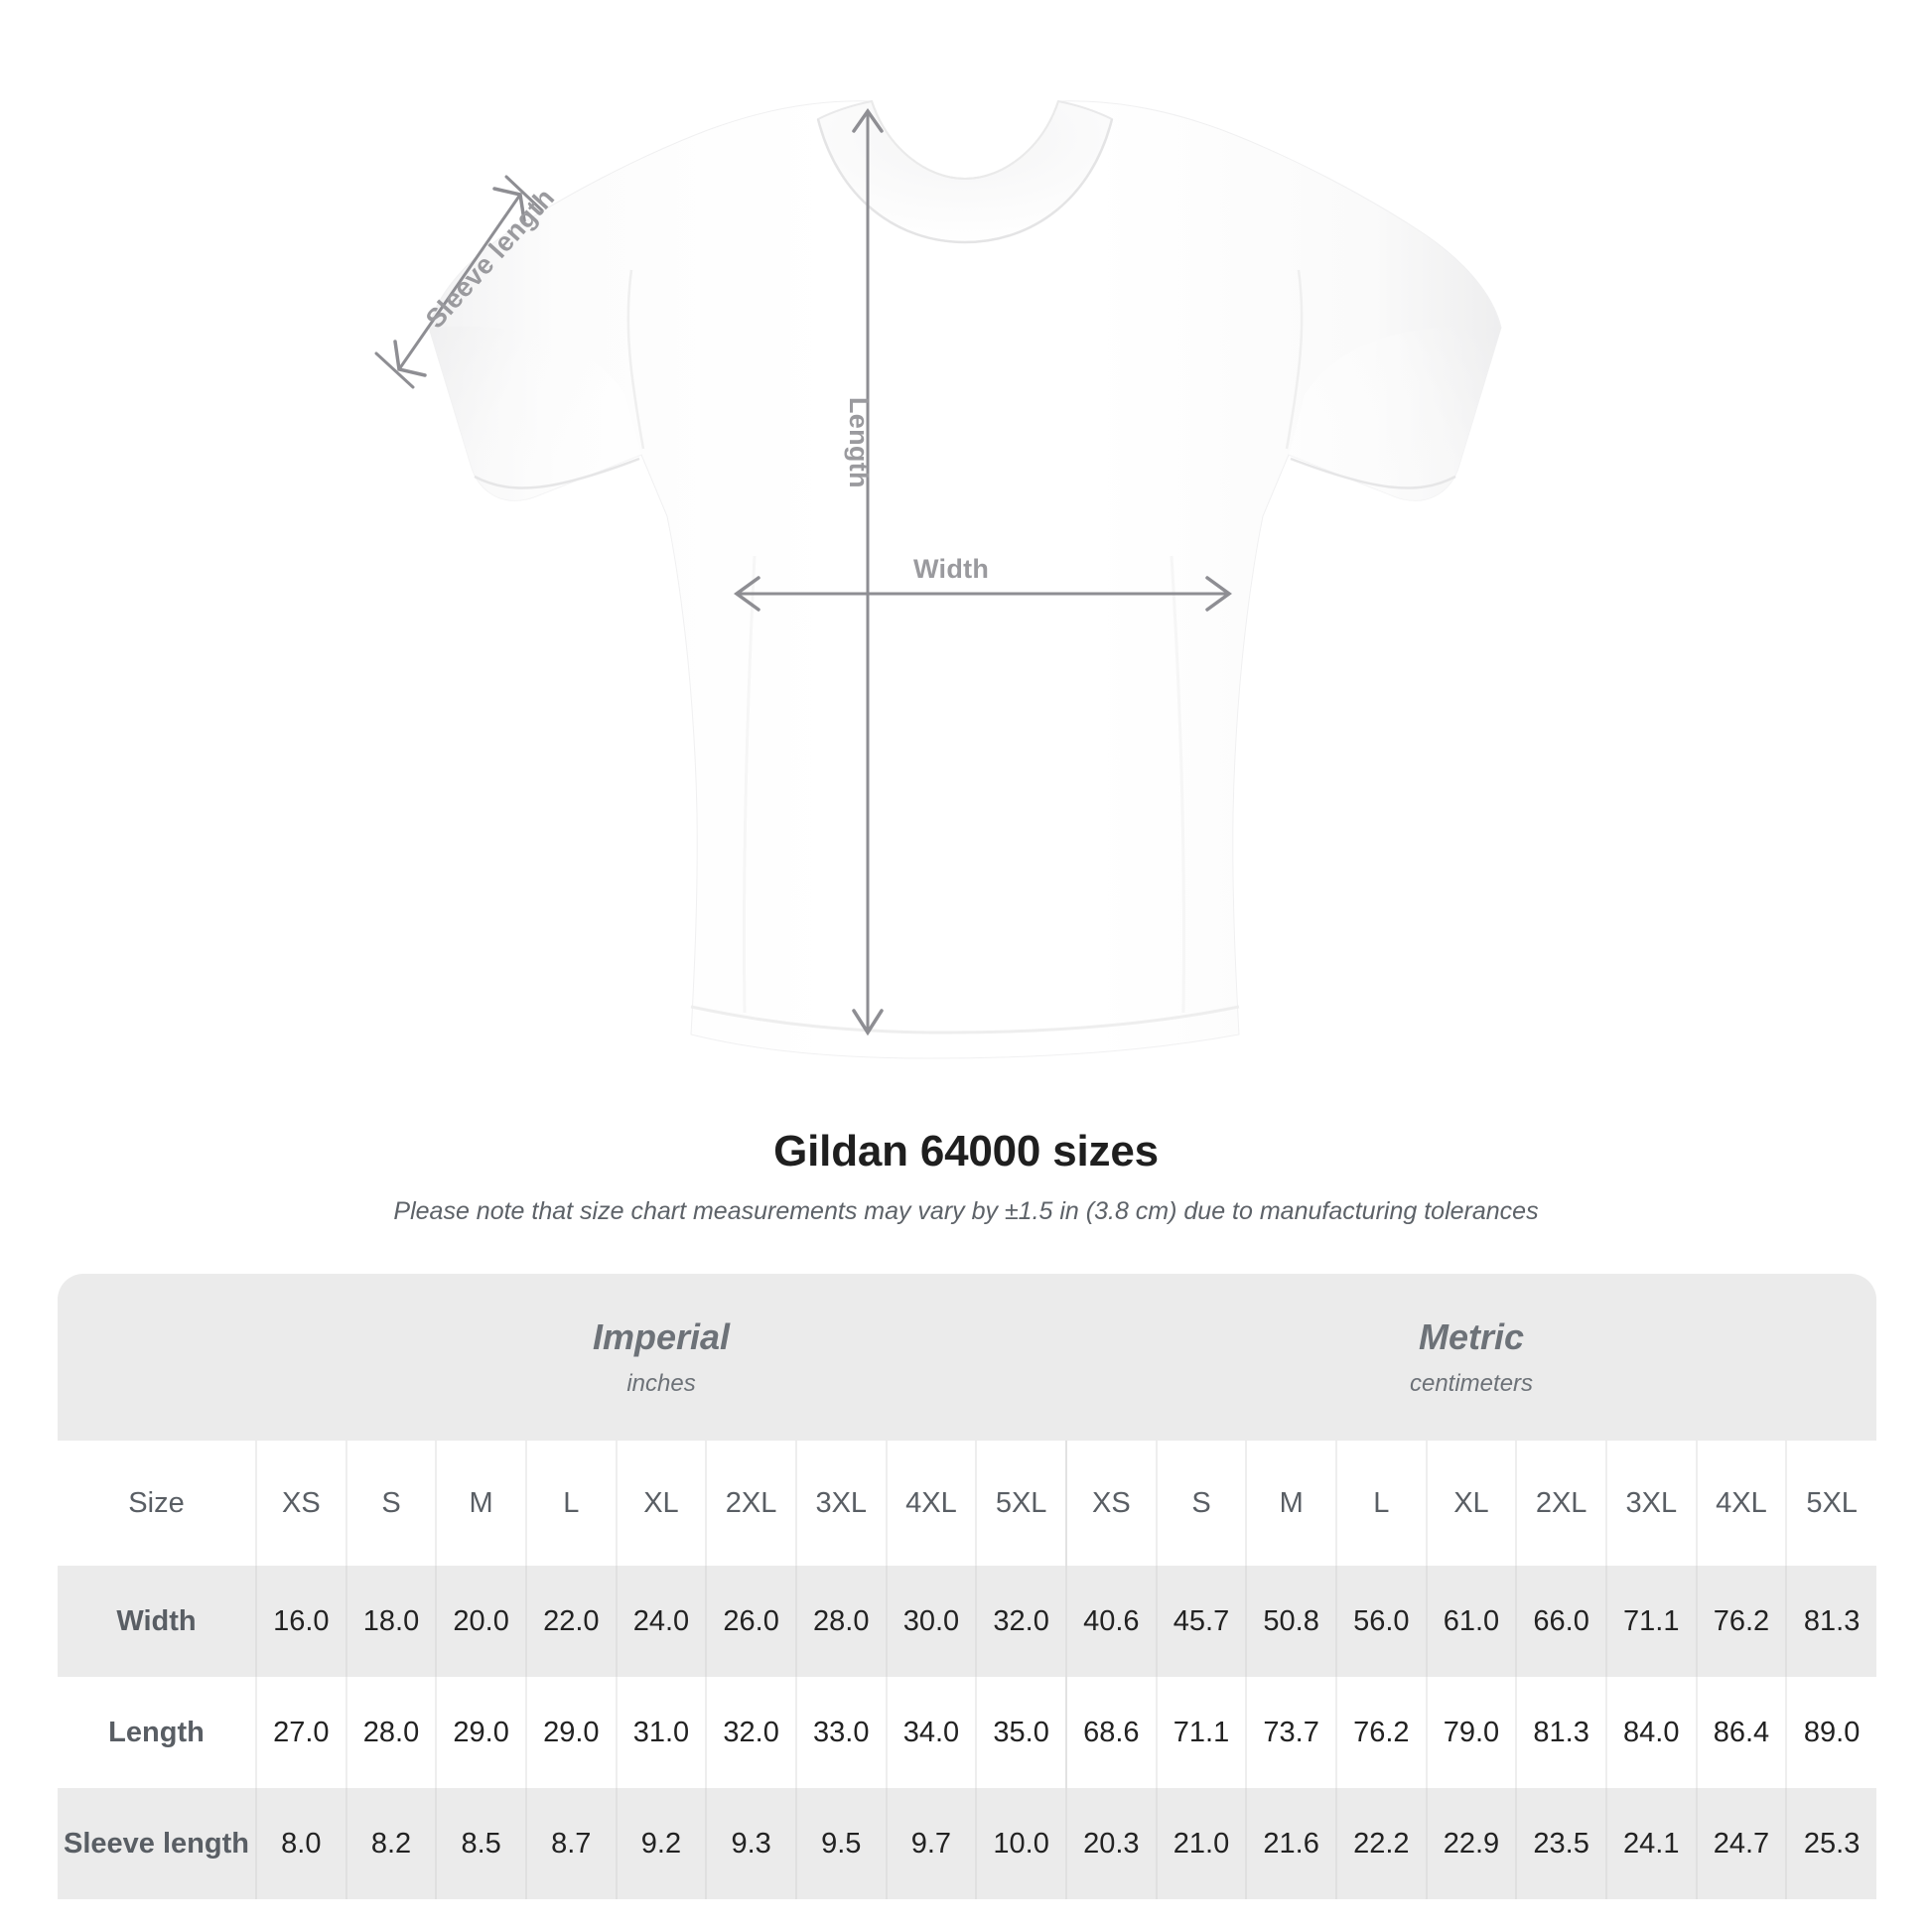 The image size is (1932, 1932). Describe the element at coordinates (157, 1733) in the screenshot. I see `row-label-length: Length` at that location.